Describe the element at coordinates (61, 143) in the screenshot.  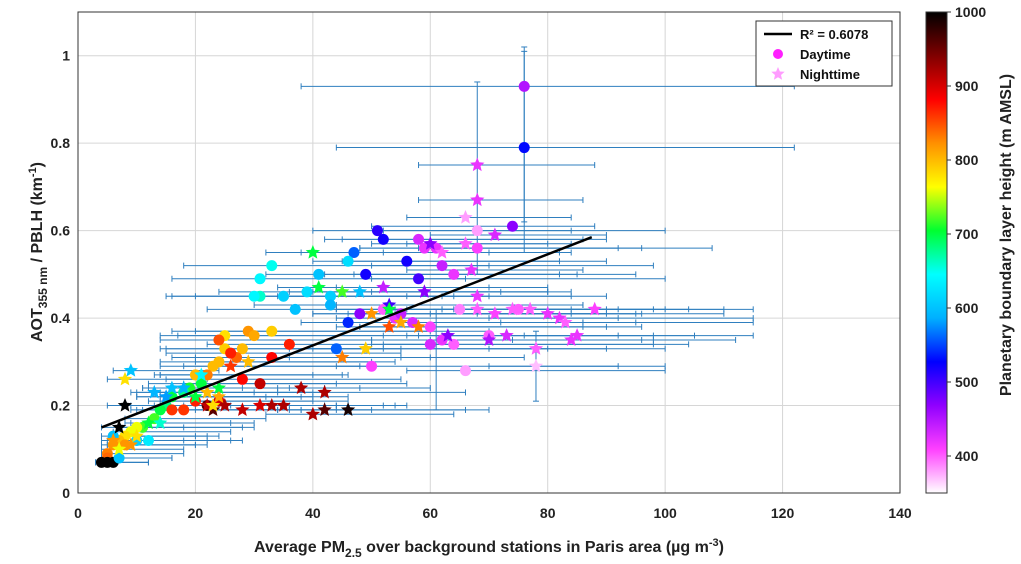
I see `y-tick-label: 0.8` at that location.